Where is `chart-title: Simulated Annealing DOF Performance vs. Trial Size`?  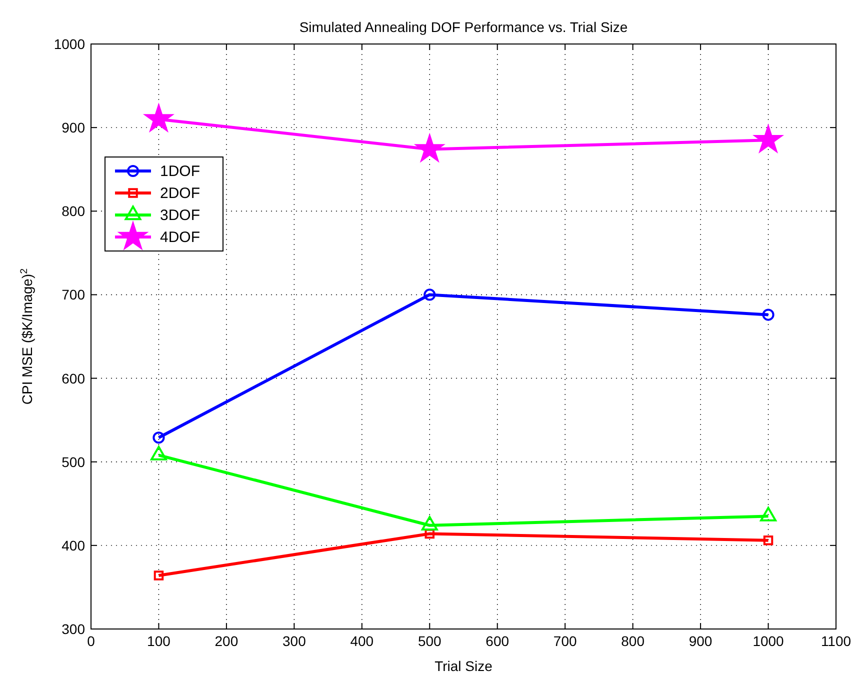 chart-title: Simulated Annealing DOF Performance vs. Trial Size is located at coordinates (463, 27).